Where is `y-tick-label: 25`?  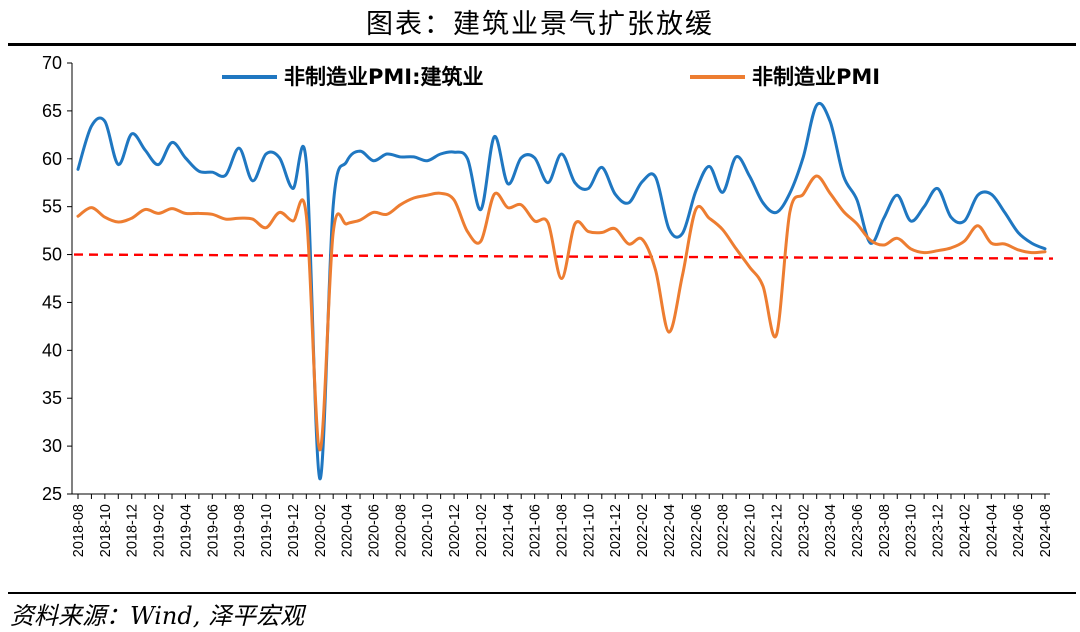 y-tick-label: 25 is located at coordinates (52, 494).